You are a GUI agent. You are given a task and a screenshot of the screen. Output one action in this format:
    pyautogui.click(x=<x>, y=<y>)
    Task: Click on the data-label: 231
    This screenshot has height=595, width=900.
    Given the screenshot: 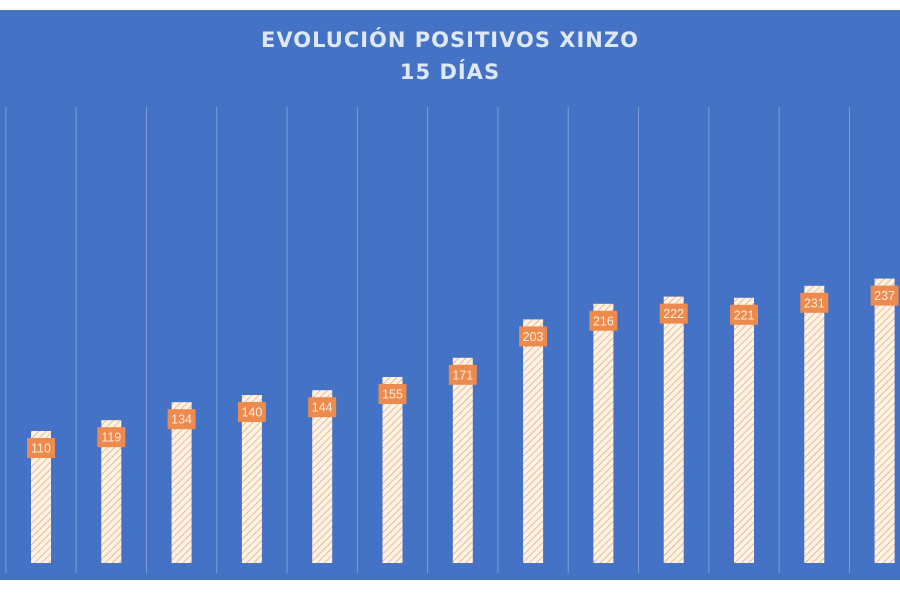 What is the action you would take?
    pyautogui.click(x=814, y=303)
    